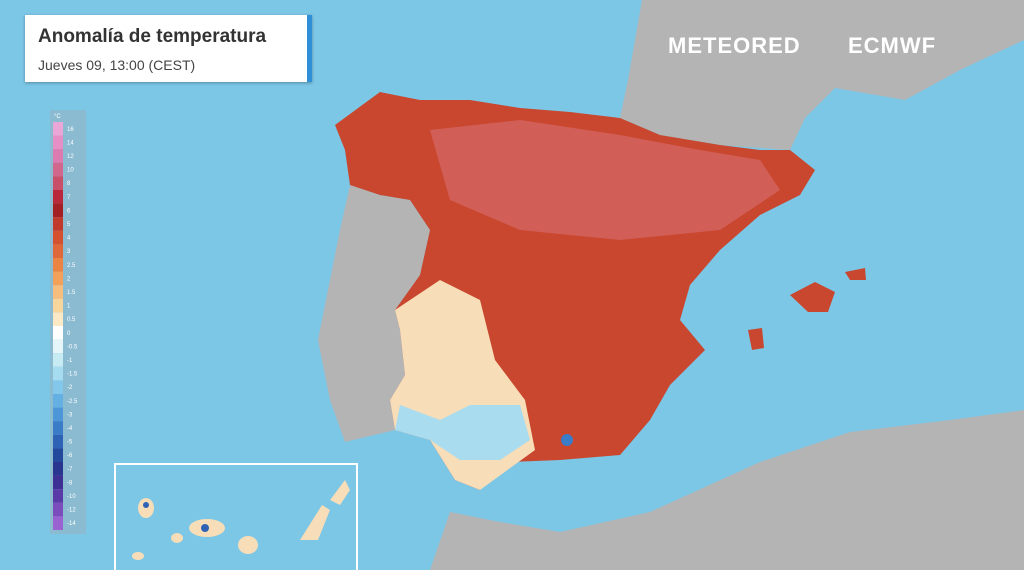  Describe the element at coordinates (72, 347) in the screenshot. I see `legend-label: -0.5` at that location.